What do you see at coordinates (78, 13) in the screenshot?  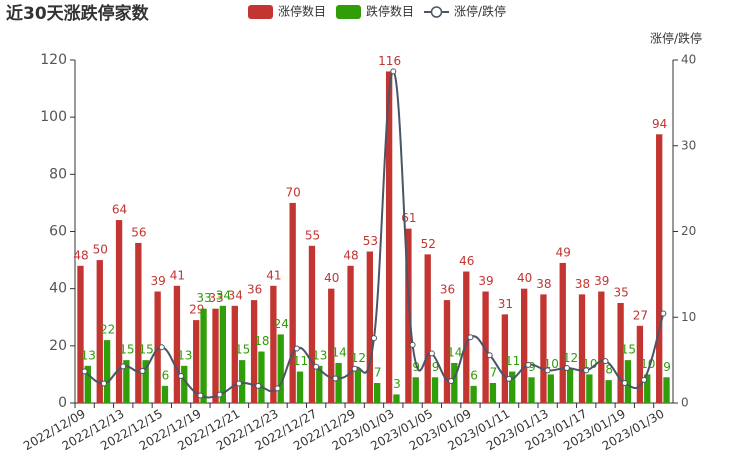 I see `chart-title: 近30天涨跌停家数` at bounding box center [78, 13].